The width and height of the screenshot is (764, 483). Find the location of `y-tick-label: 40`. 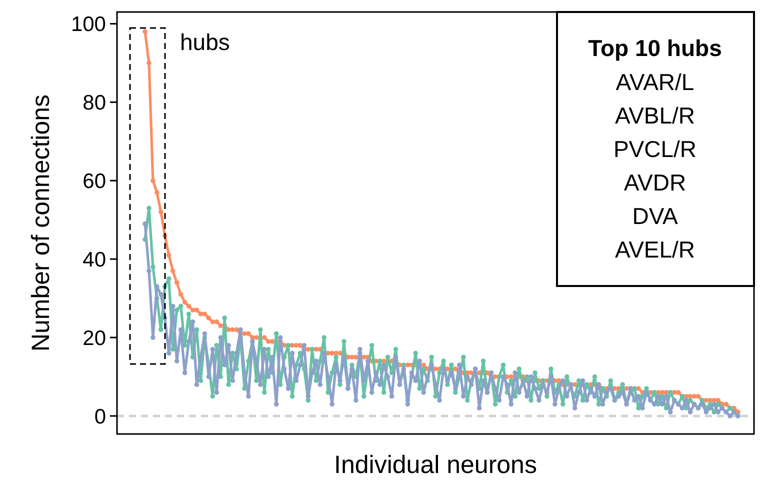

y-tick-label: 40 is located at coordinates (94, 260).